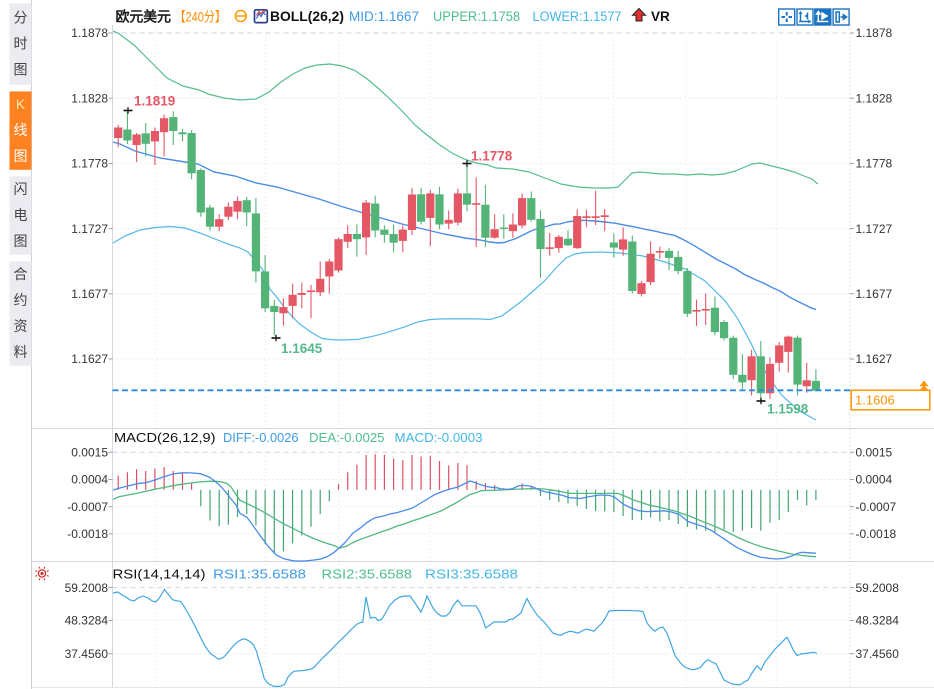 Image resolution: width=934 pixels, height=689 pixels. I want to click on svg-text: 【240分】, so click(201, 17).